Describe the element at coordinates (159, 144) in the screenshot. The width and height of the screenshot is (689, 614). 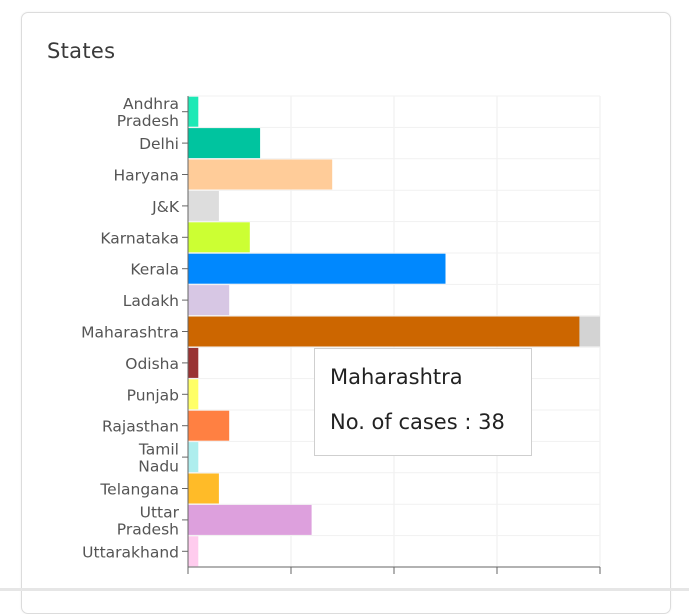
I see `y-tick-label-1: Delhi` at that location.